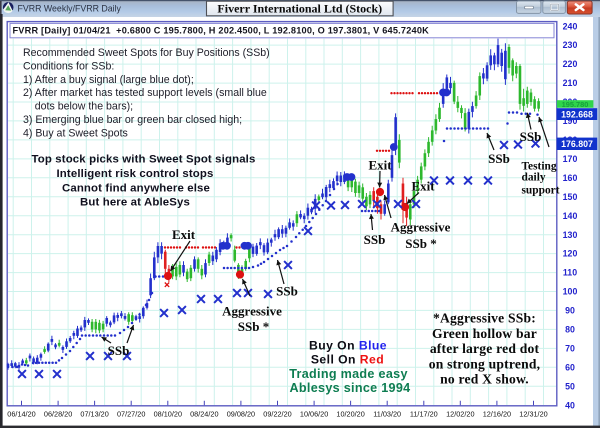  I want to click on svg-text: Ablesys since 1994, so click(350, 388).